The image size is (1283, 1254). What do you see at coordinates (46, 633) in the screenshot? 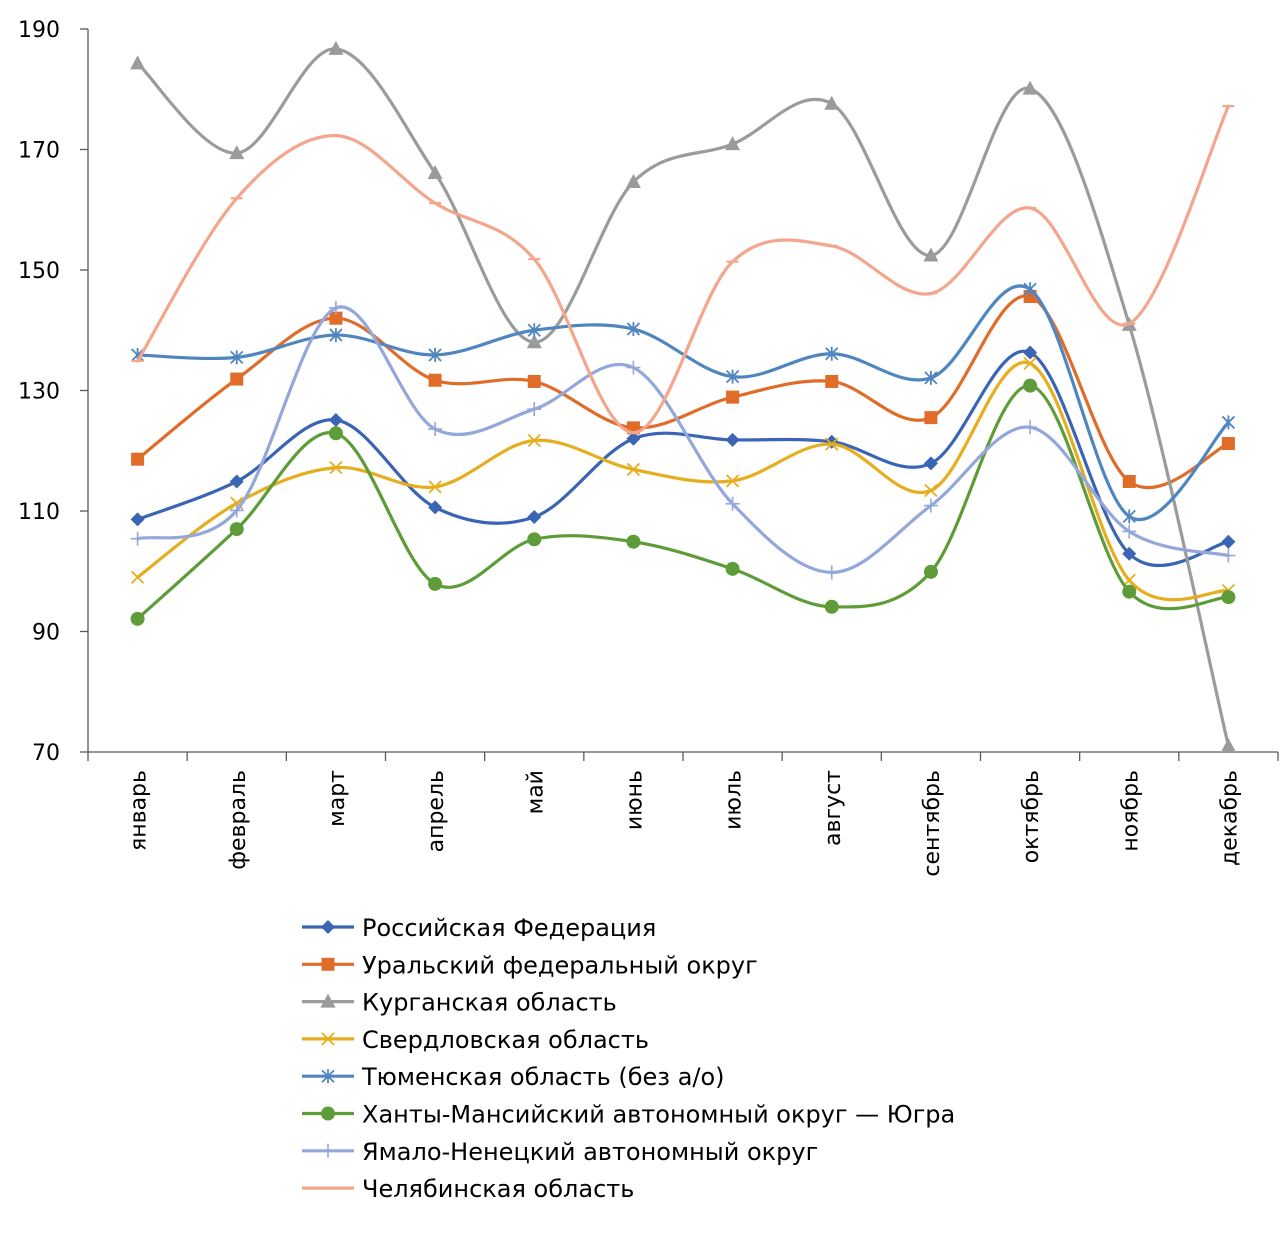
I see `y-tick-label: 90` at bounding box center [46, 633].